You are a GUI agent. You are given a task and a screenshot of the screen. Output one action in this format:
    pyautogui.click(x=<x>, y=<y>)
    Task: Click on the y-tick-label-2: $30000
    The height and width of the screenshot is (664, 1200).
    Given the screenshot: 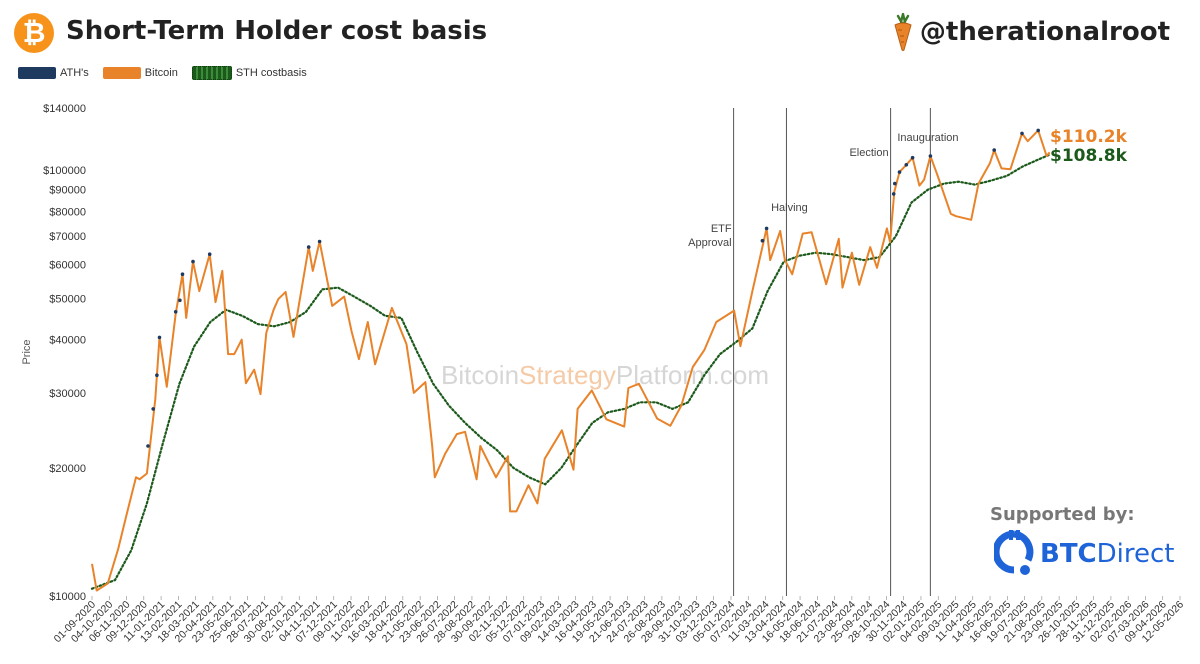 What is the action you would take?
    pyautogui.click(x=67, y=394)
    